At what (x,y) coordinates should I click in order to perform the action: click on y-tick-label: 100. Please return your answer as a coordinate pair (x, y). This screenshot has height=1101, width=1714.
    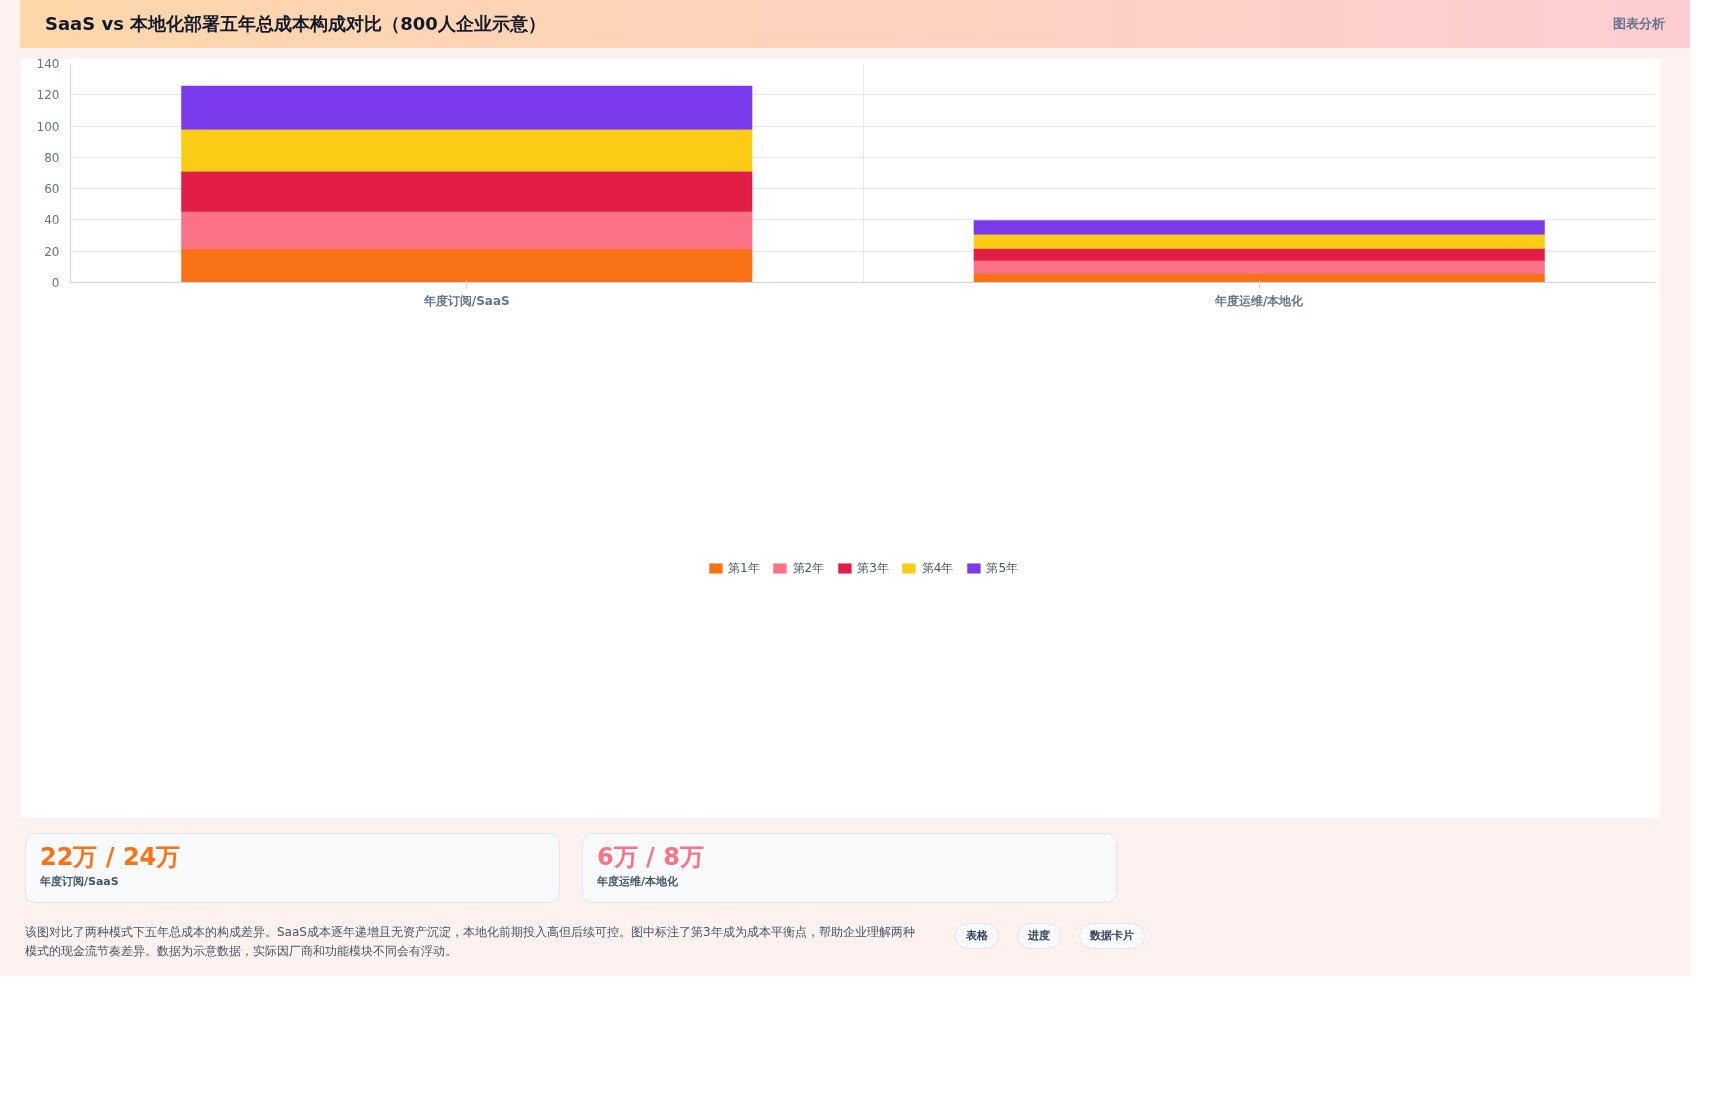
    Looking at the image, I should click on (48, 126).